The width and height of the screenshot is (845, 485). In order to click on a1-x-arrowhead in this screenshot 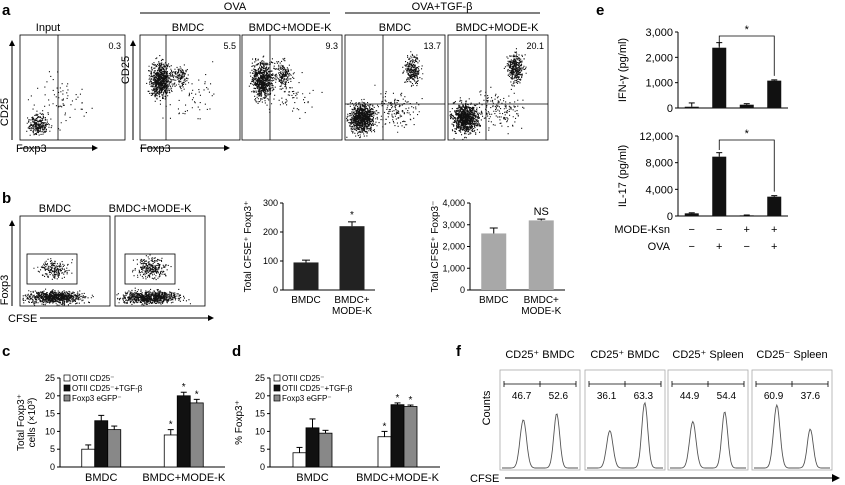, I will do `click(95, 148)`.